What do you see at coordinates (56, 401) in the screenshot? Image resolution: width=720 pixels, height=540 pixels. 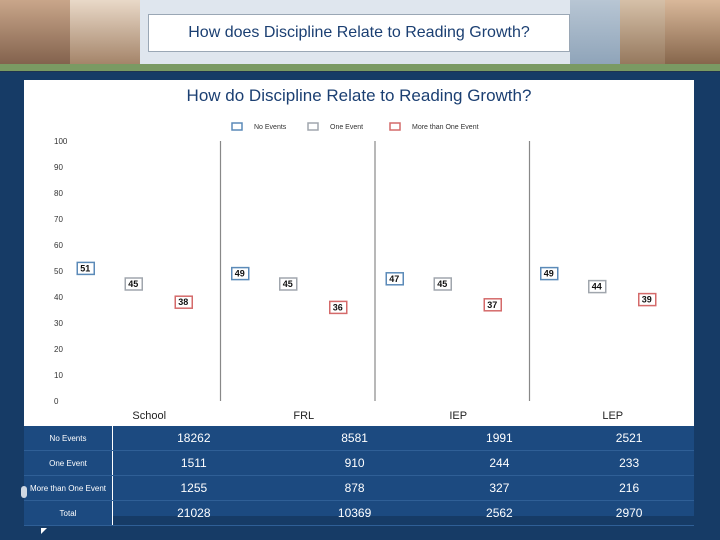 I see `y-tick-label: 0` at bounding box center [56, 401].